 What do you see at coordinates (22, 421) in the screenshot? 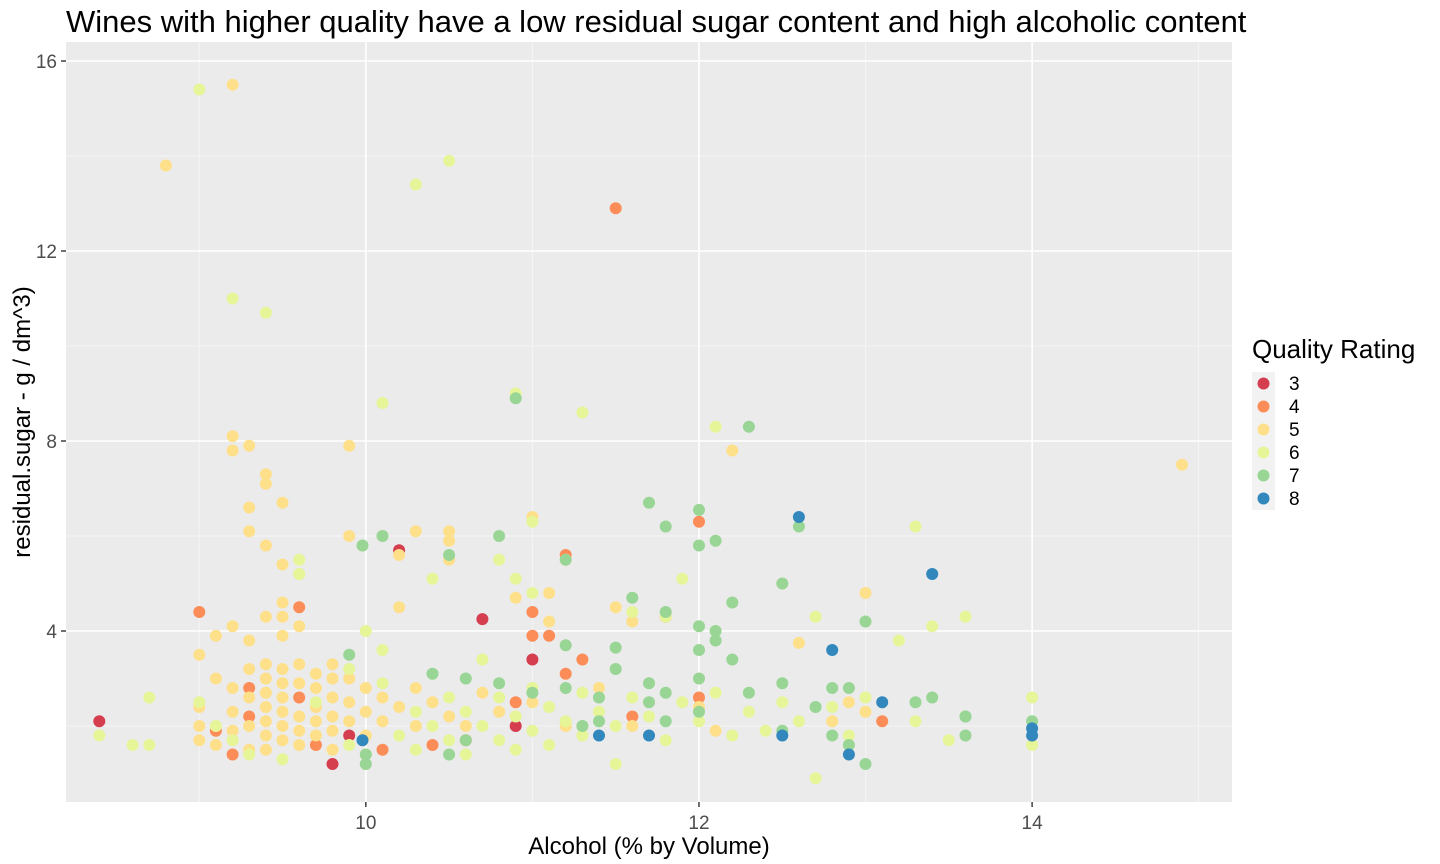
I see `y-axis-title: residual.sugar - g / dm^3)` at bounding box center [22, 421].